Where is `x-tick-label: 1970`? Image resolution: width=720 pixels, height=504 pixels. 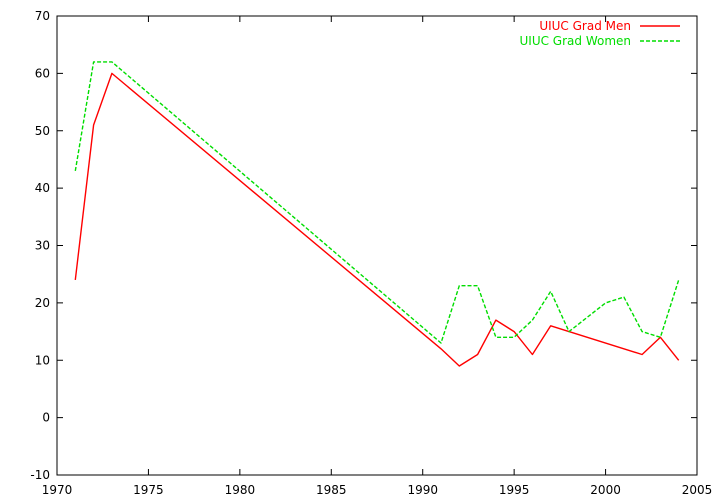
x-tick-label: 1970 is located at coordinates (57, 490).